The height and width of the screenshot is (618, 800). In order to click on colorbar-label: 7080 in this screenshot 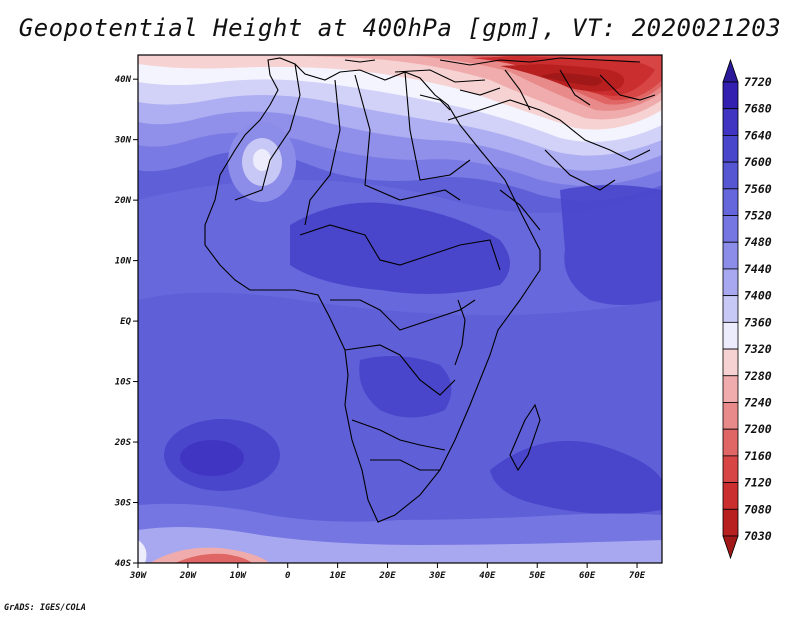, I will do `click(758, 509)`.